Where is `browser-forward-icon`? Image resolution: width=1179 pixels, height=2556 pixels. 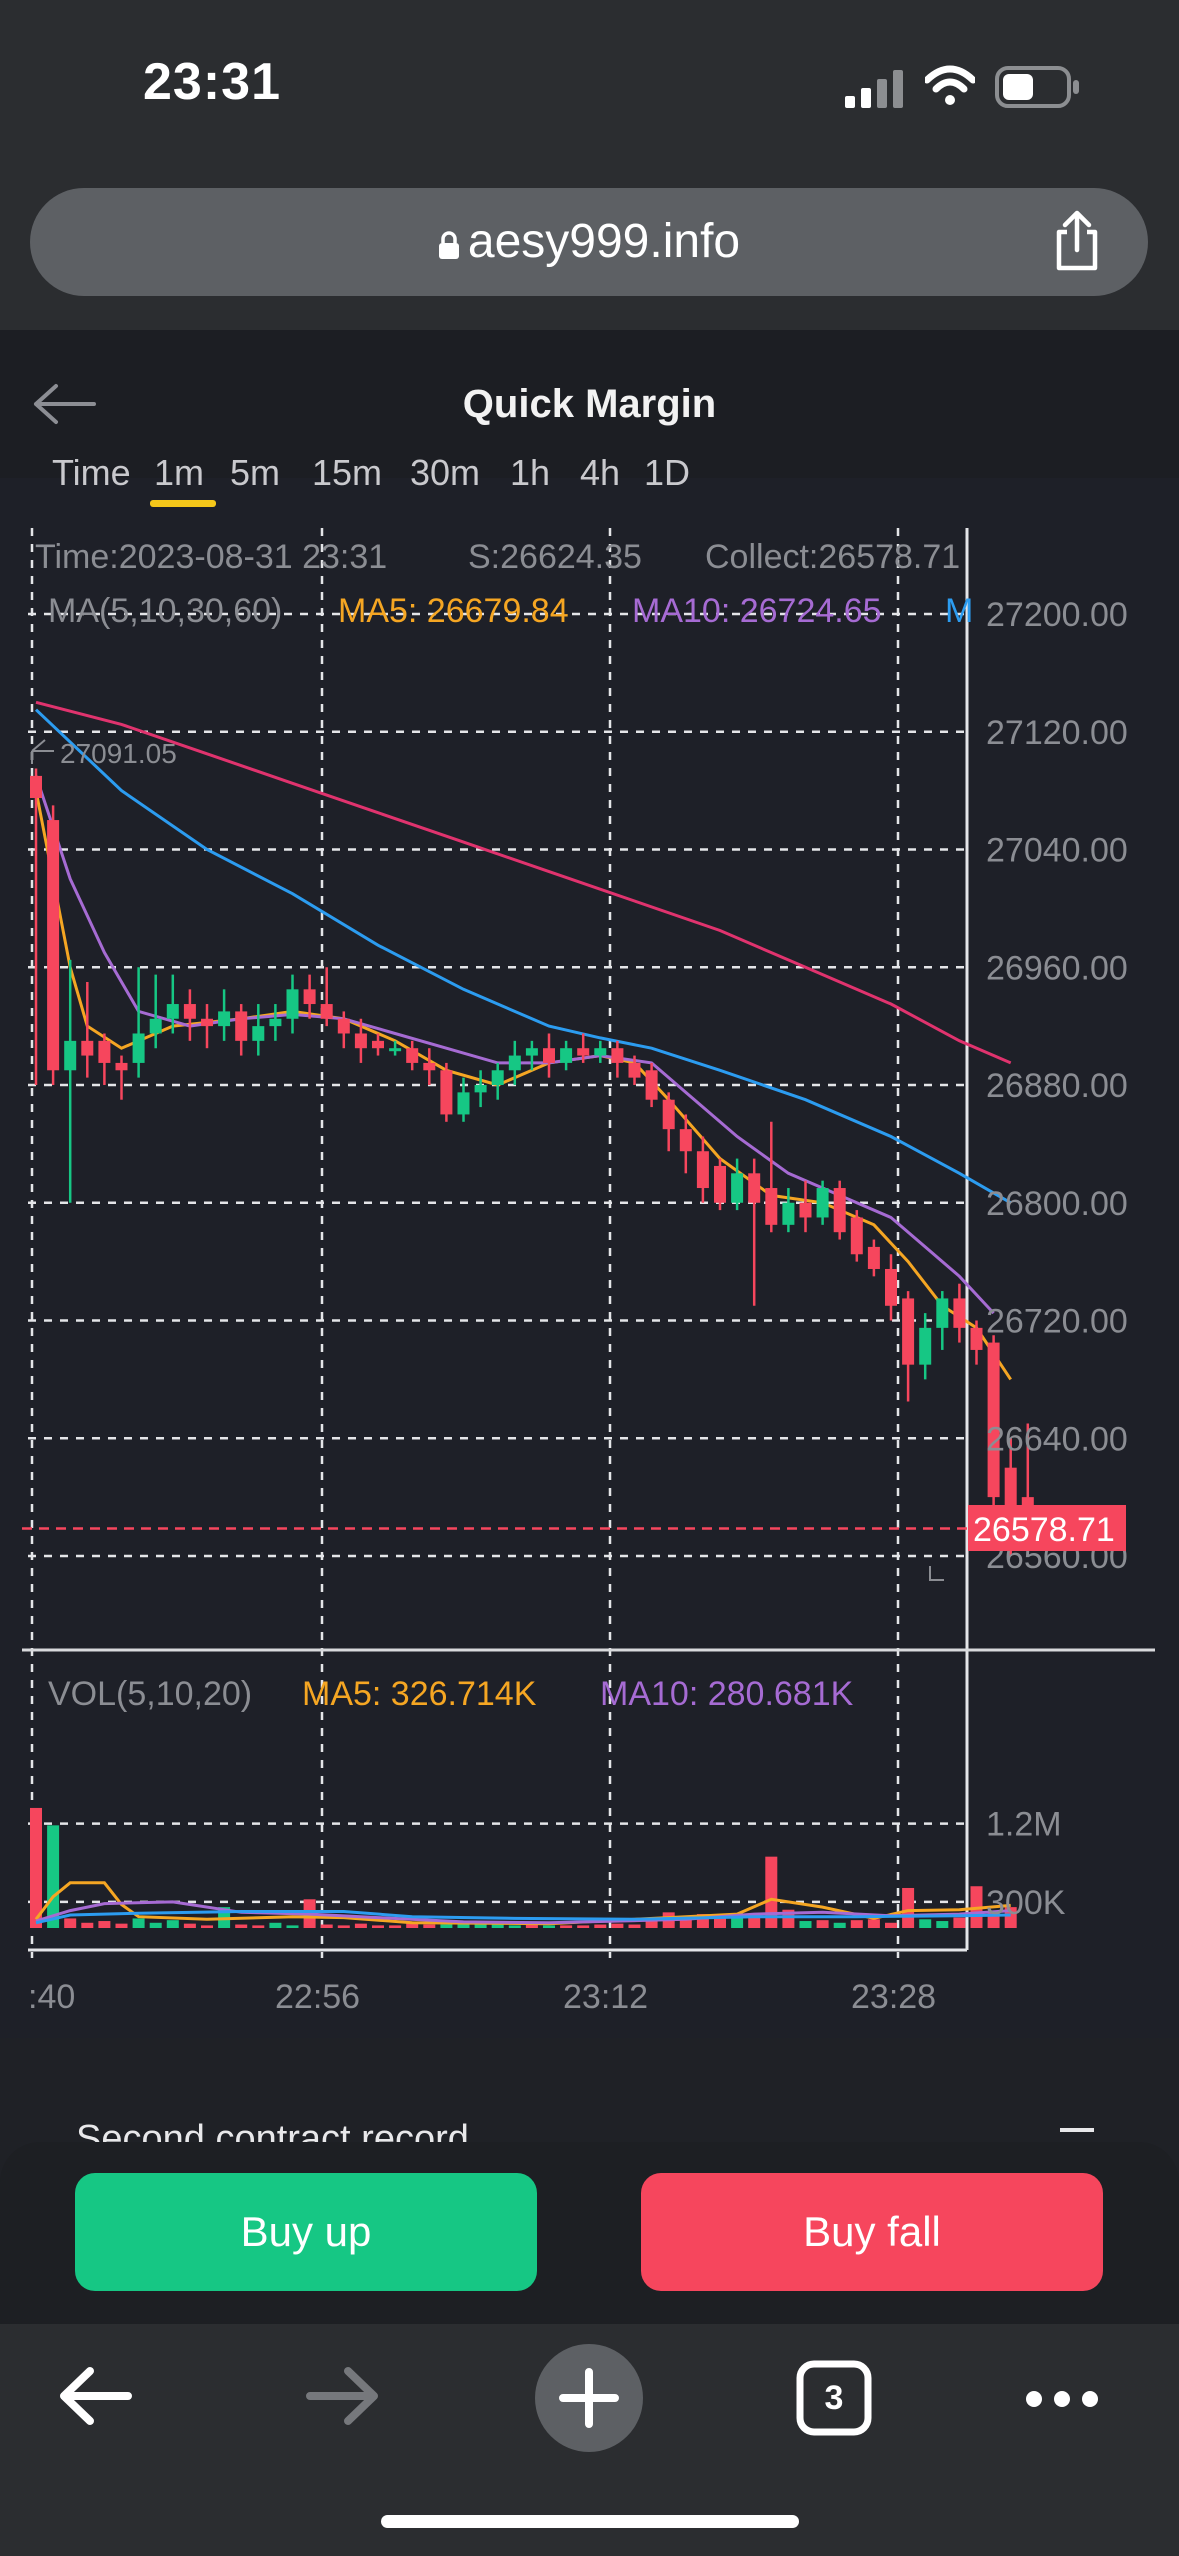 browser-forward-icon is located at coordinates (342, 2396).